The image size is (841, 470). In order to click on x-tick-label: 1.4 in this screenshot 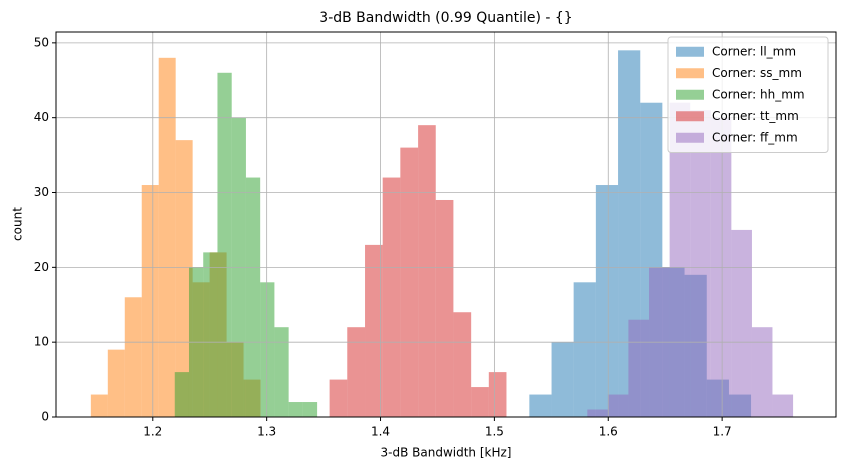, I will do `click(380, 432)`.